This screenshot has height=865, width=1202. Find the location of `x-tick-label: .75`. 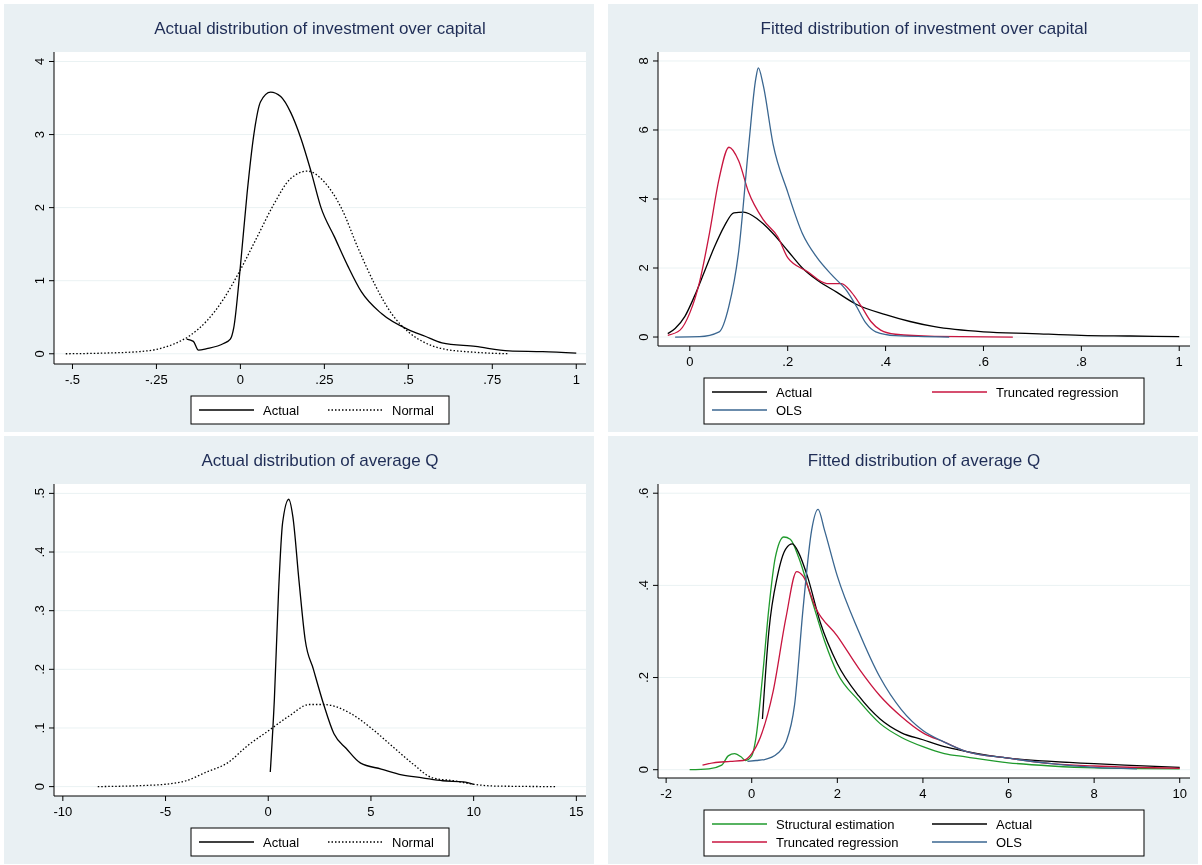

x-tick-label: .75 is located at coordinates (492, 379).